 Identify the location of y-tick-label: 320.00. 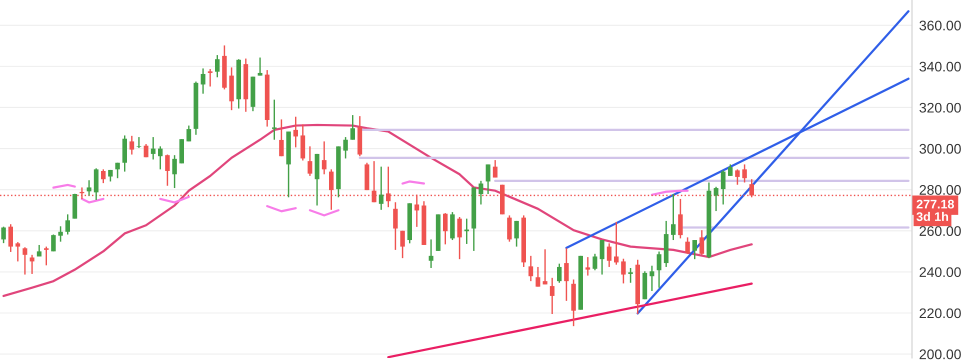
(940, 107).